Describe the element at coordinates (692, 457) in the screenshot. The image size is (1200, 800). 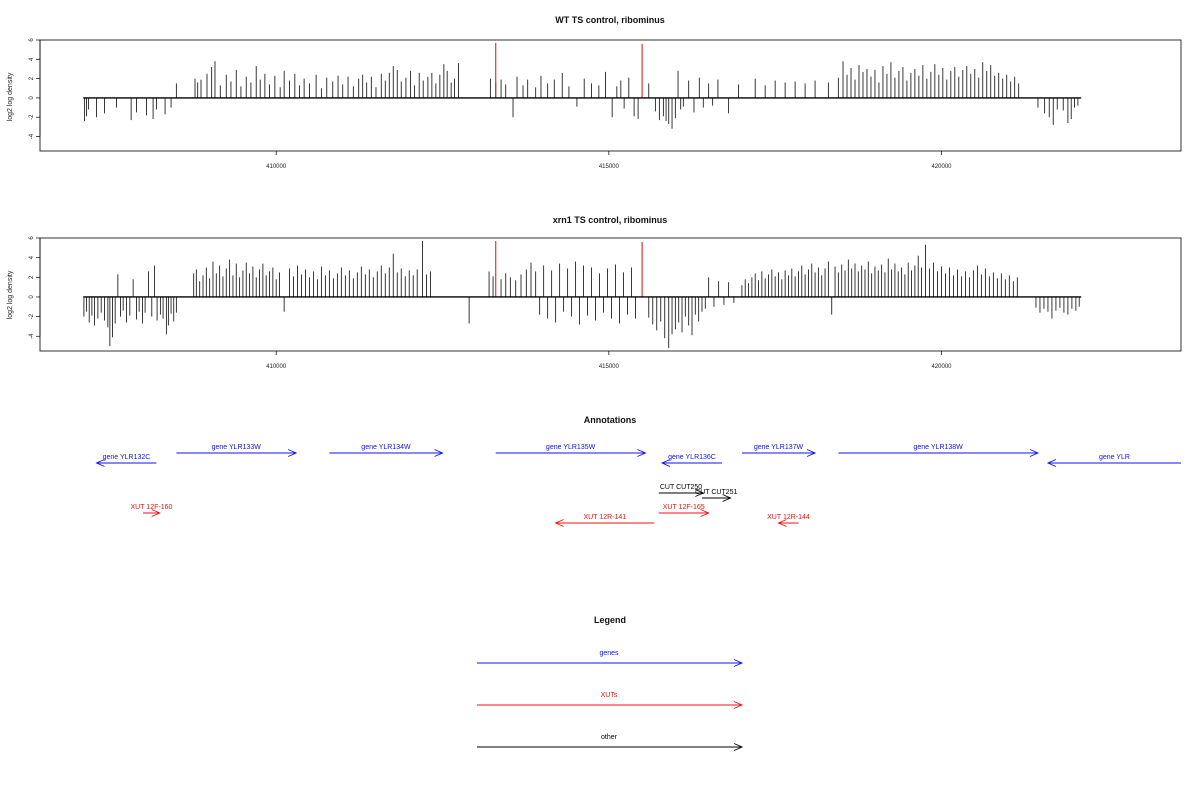
I see `feature-label: gene YLR136C` at that location.